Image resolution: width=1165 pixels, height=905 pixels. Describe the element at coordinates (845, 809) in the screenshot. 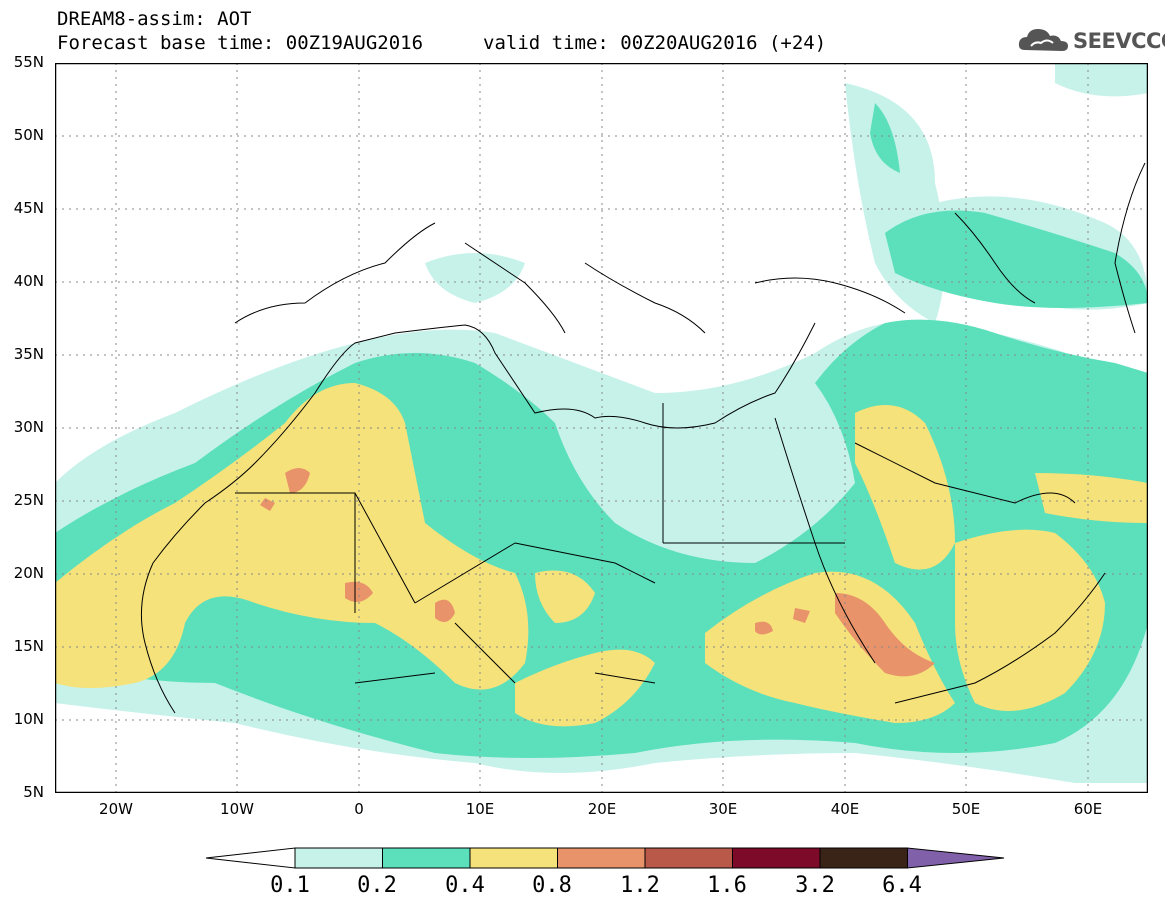

I see `lon-label: 40E` at that location.